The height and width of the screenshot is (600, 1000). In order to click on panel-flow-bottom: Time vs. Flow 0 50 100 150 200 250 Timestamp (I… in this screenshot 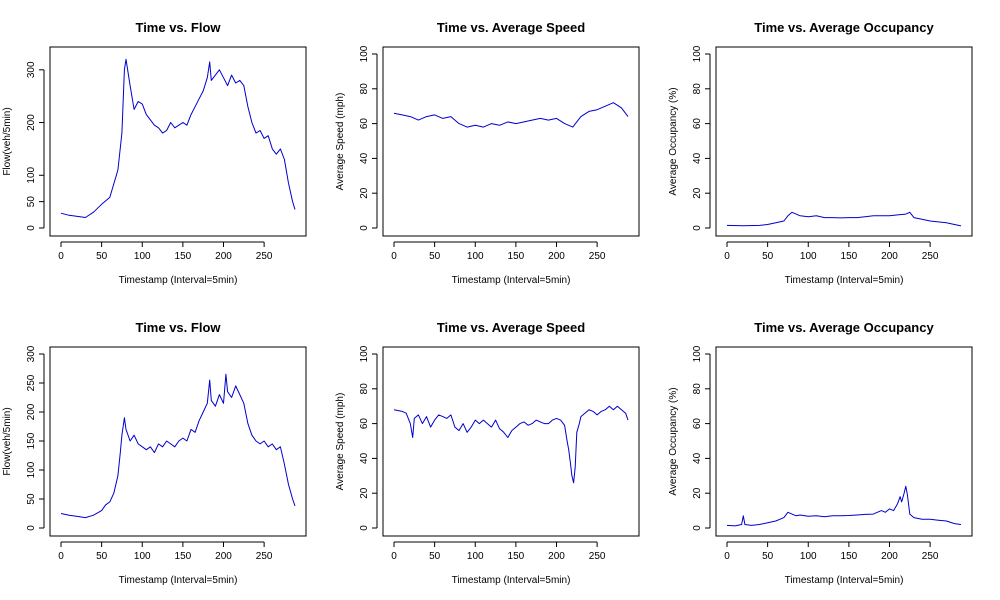, I will do `click(154, 453)`.